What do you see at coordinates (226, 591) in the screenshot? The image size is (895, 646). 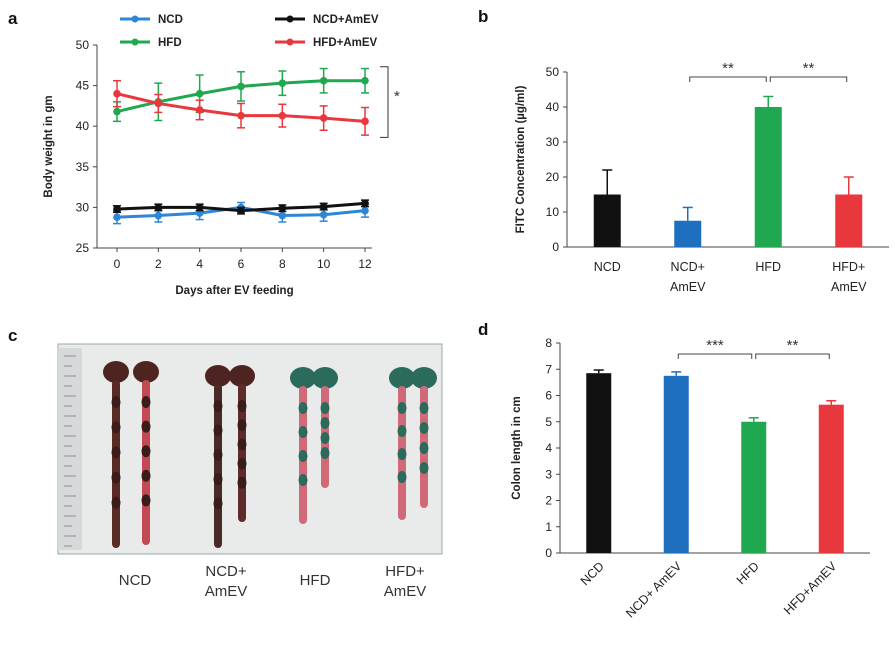 I see `photo-label-ncd-amev-line2: AmEV` at bounding box center [226, 591].